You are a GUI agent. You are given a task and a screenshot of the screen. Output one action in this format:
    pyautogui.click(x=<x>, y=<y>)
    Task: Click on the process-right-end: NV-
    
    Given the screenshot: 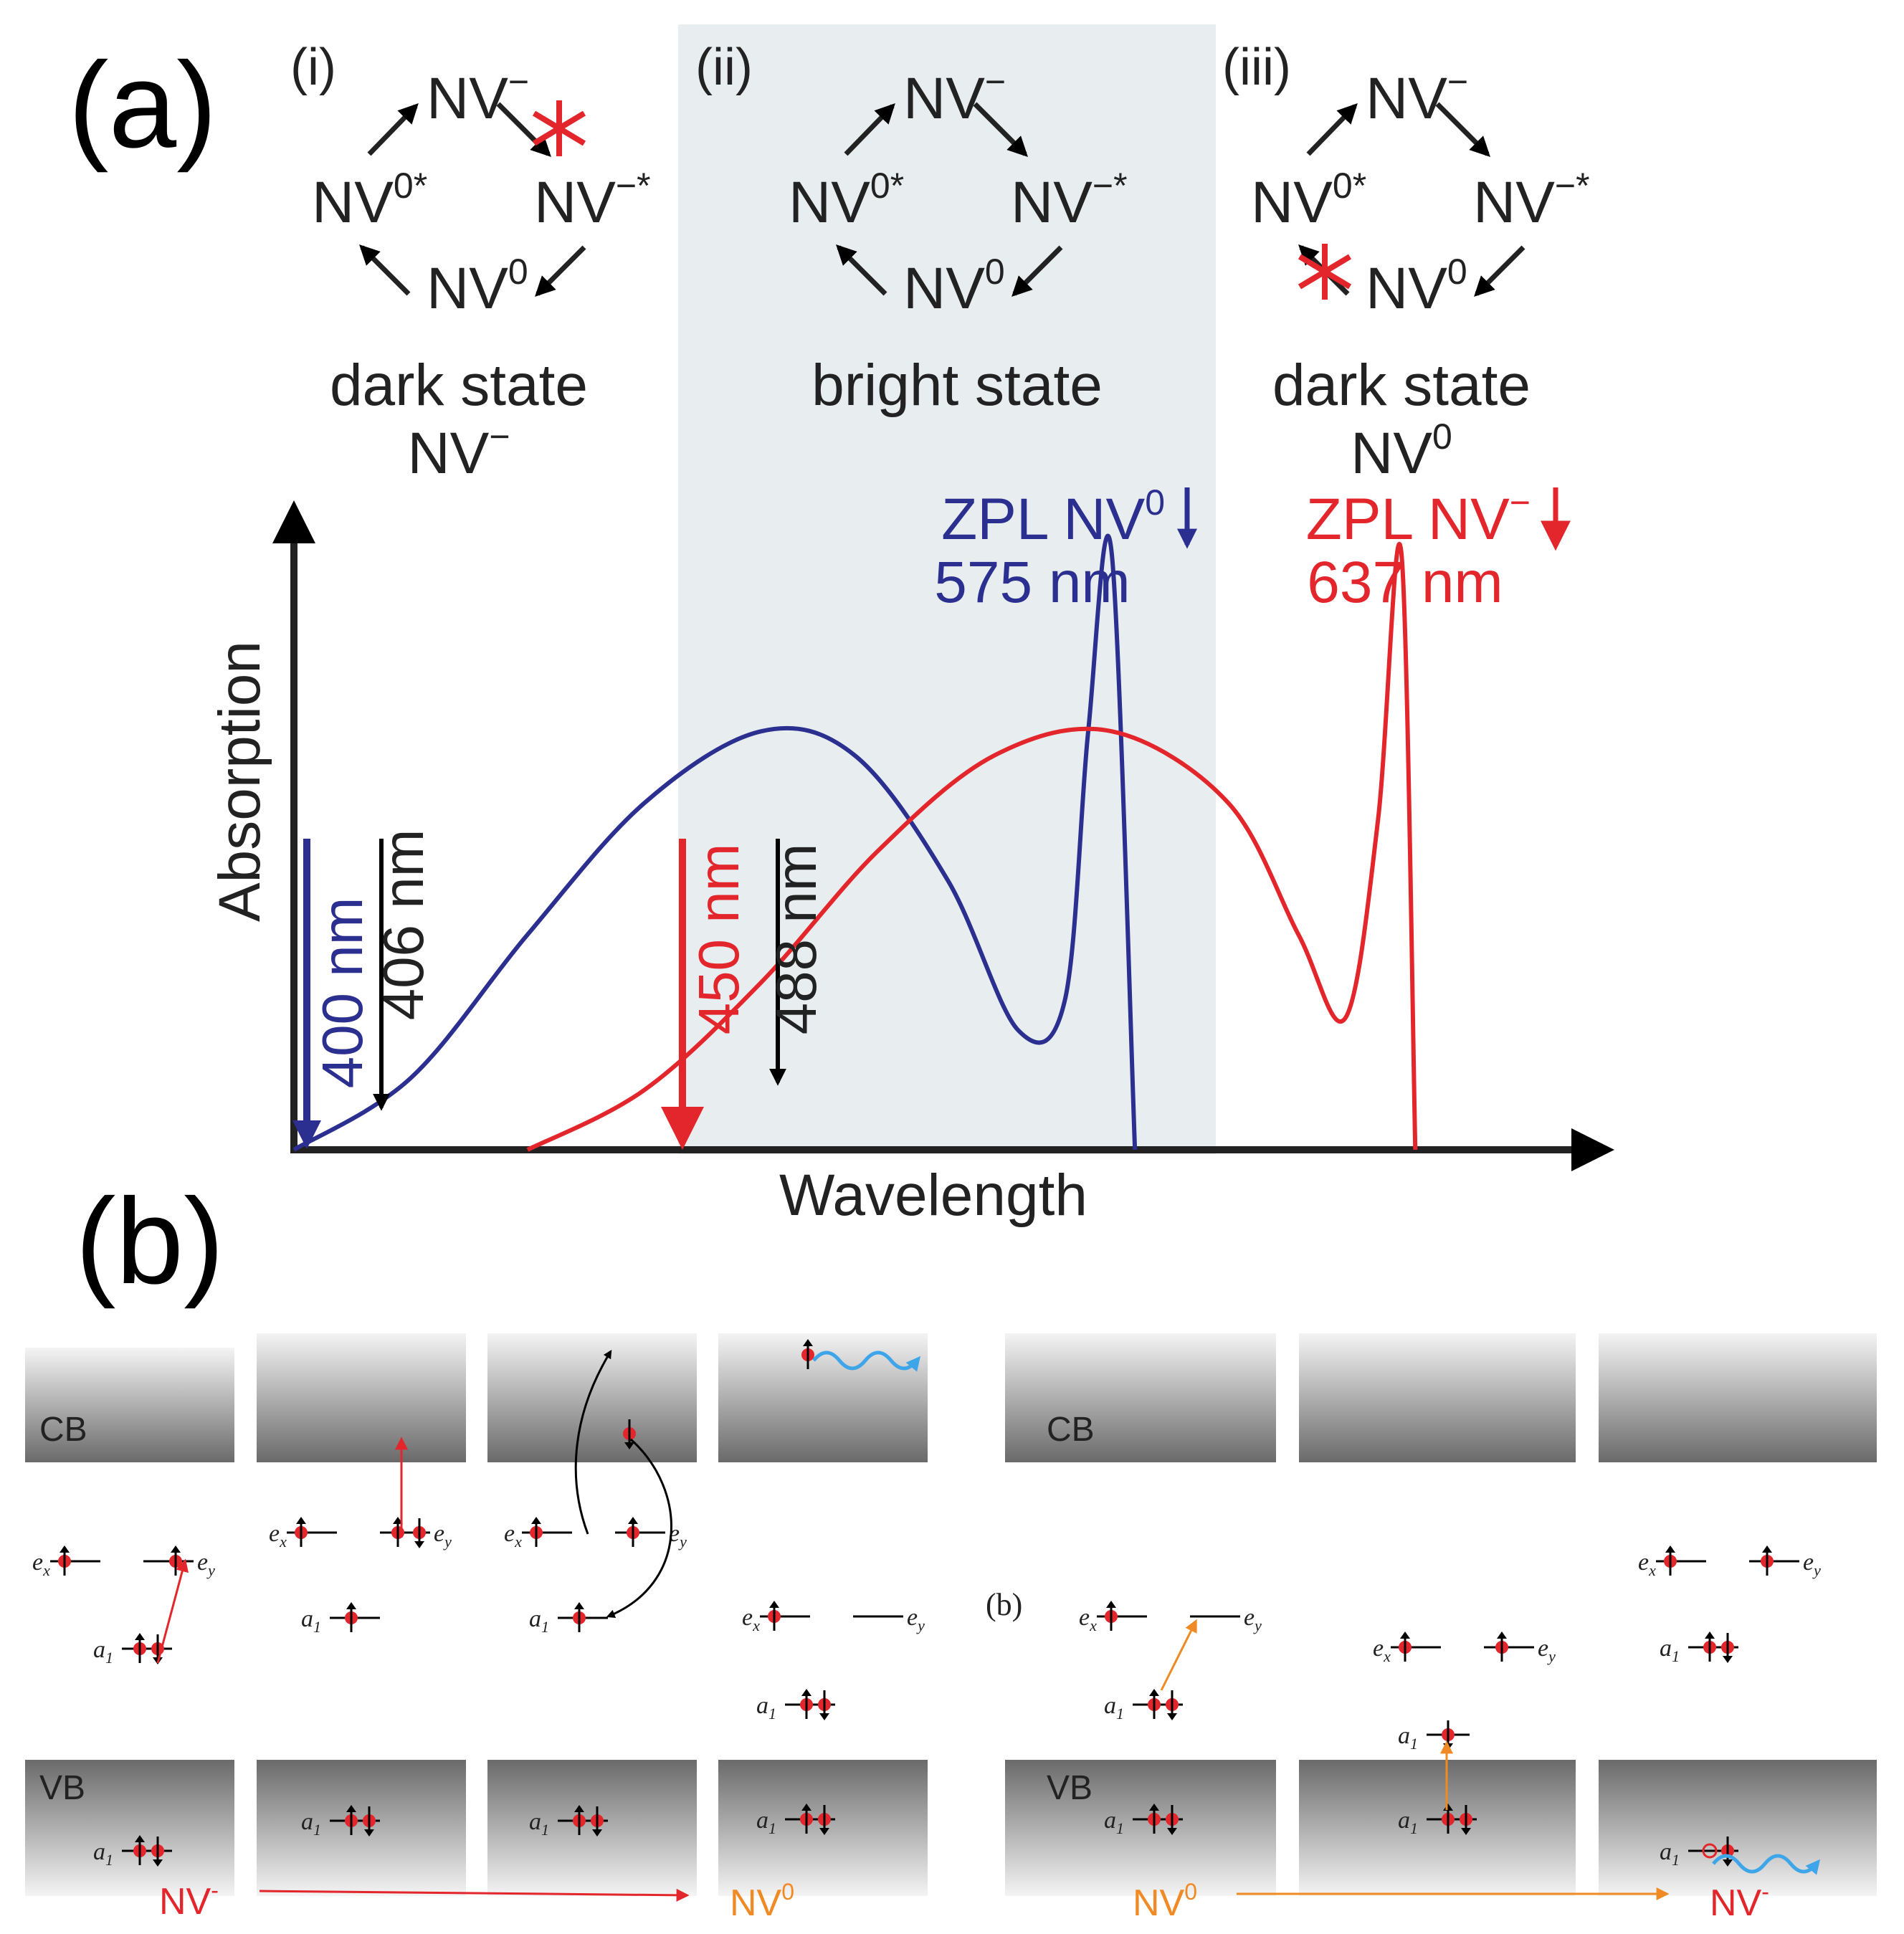 What is the action you would take?
    pyautogui.click(x=1739, y=1901)
    